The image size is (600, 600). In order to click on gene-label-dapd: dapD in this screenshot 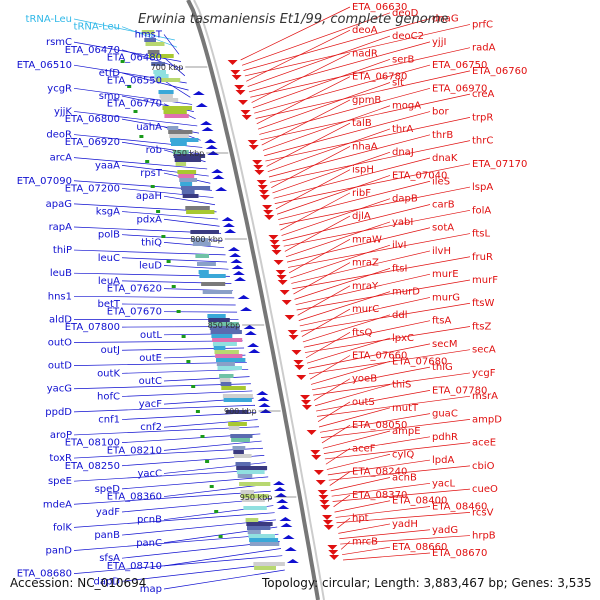, I will do `click(106, 581)`.